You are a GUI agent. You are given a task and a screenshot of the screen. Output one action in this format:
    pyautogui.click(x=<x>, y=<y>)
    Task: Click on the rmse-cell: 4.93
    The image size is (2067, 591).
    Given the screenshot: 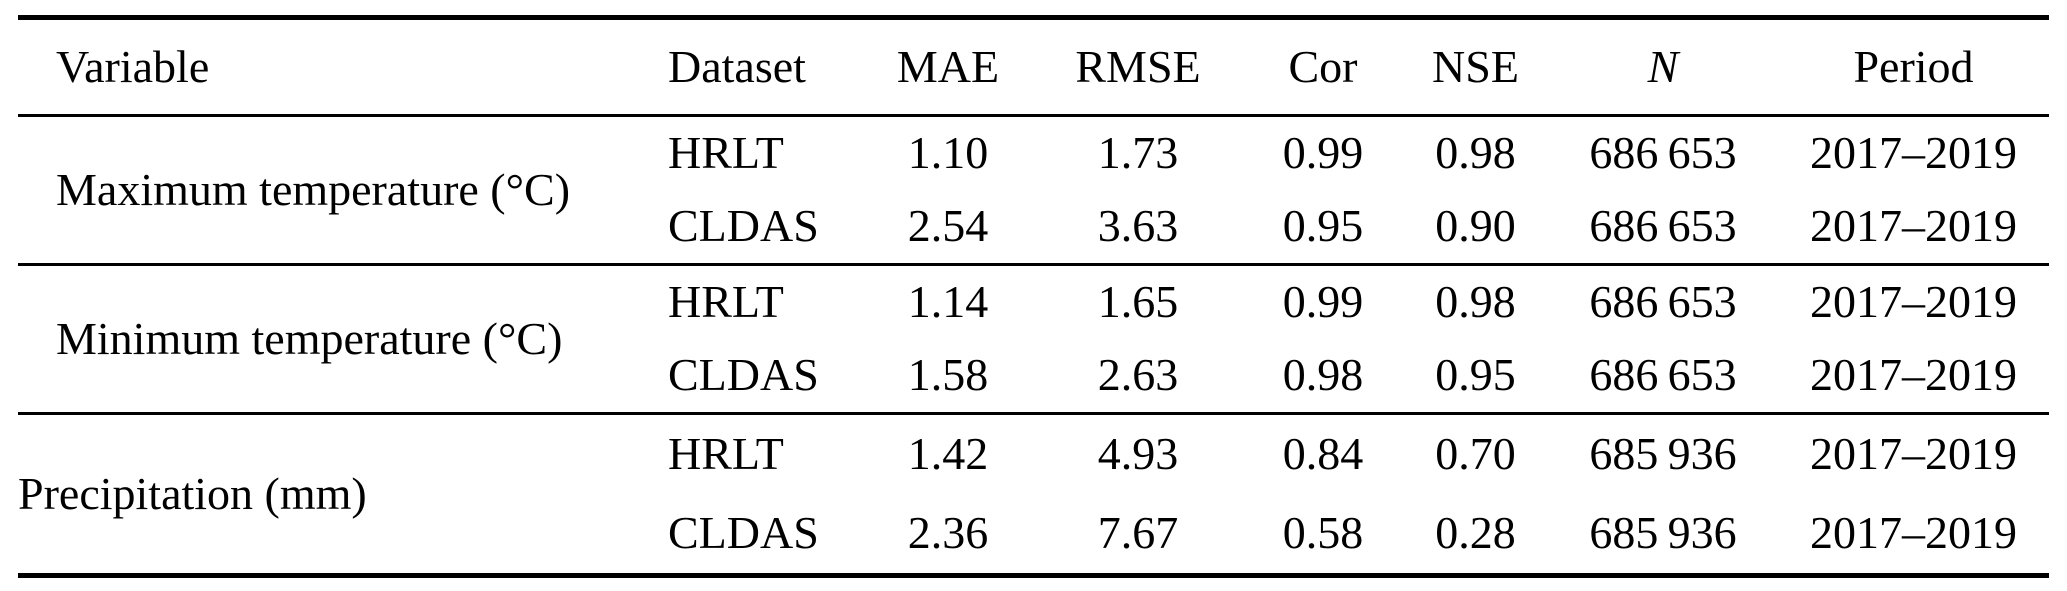 What is the action you would take?
    pyautogui.click(x=1138, y=453)
    